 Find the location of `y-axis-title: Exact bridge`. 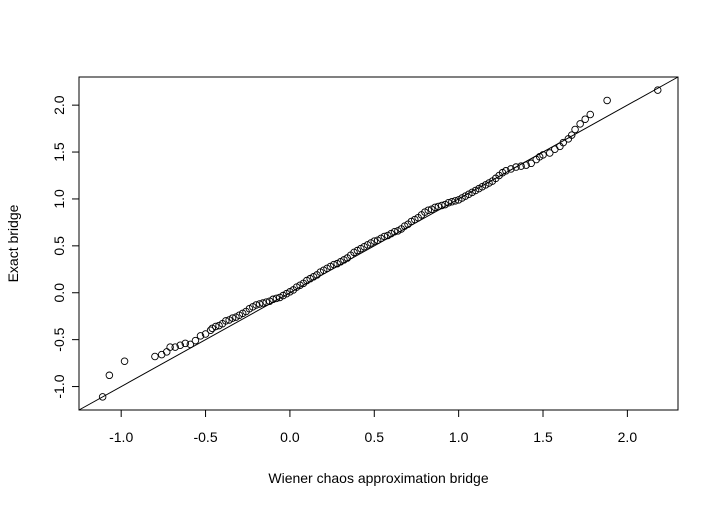

y-axis-title: Exact bridge is located at coordinates (13, 243).